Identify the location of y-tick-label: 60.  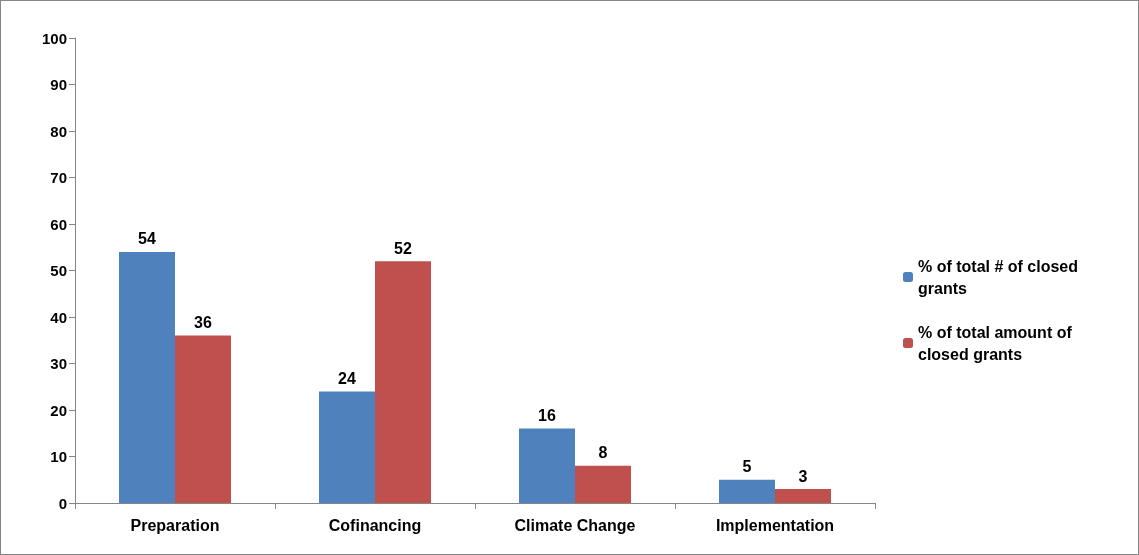
(58, 224).